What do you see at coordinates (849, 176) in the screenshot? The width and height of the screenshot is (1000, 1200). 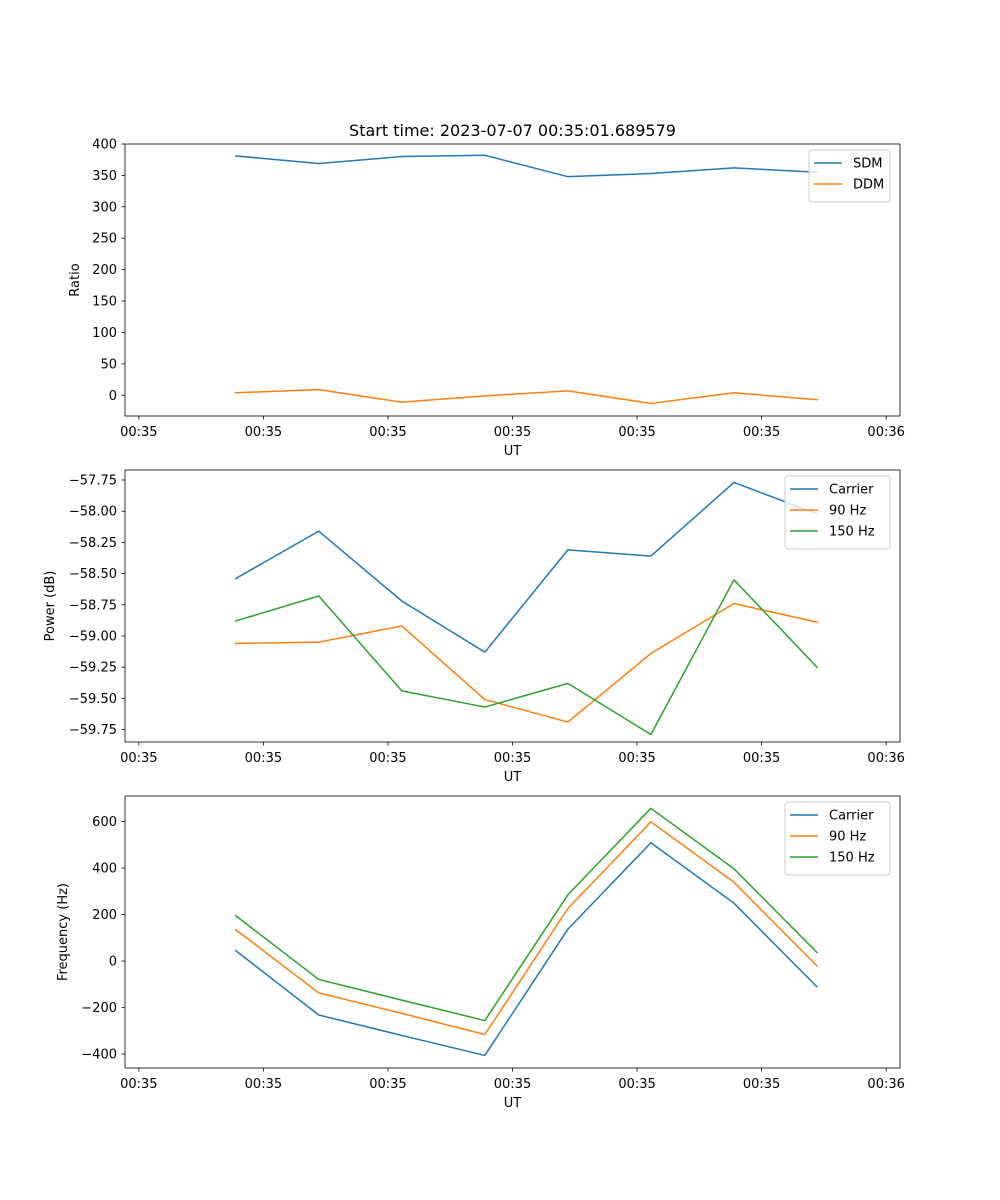 I see `legend: SDM DDM` at bounding box center [849, 176].